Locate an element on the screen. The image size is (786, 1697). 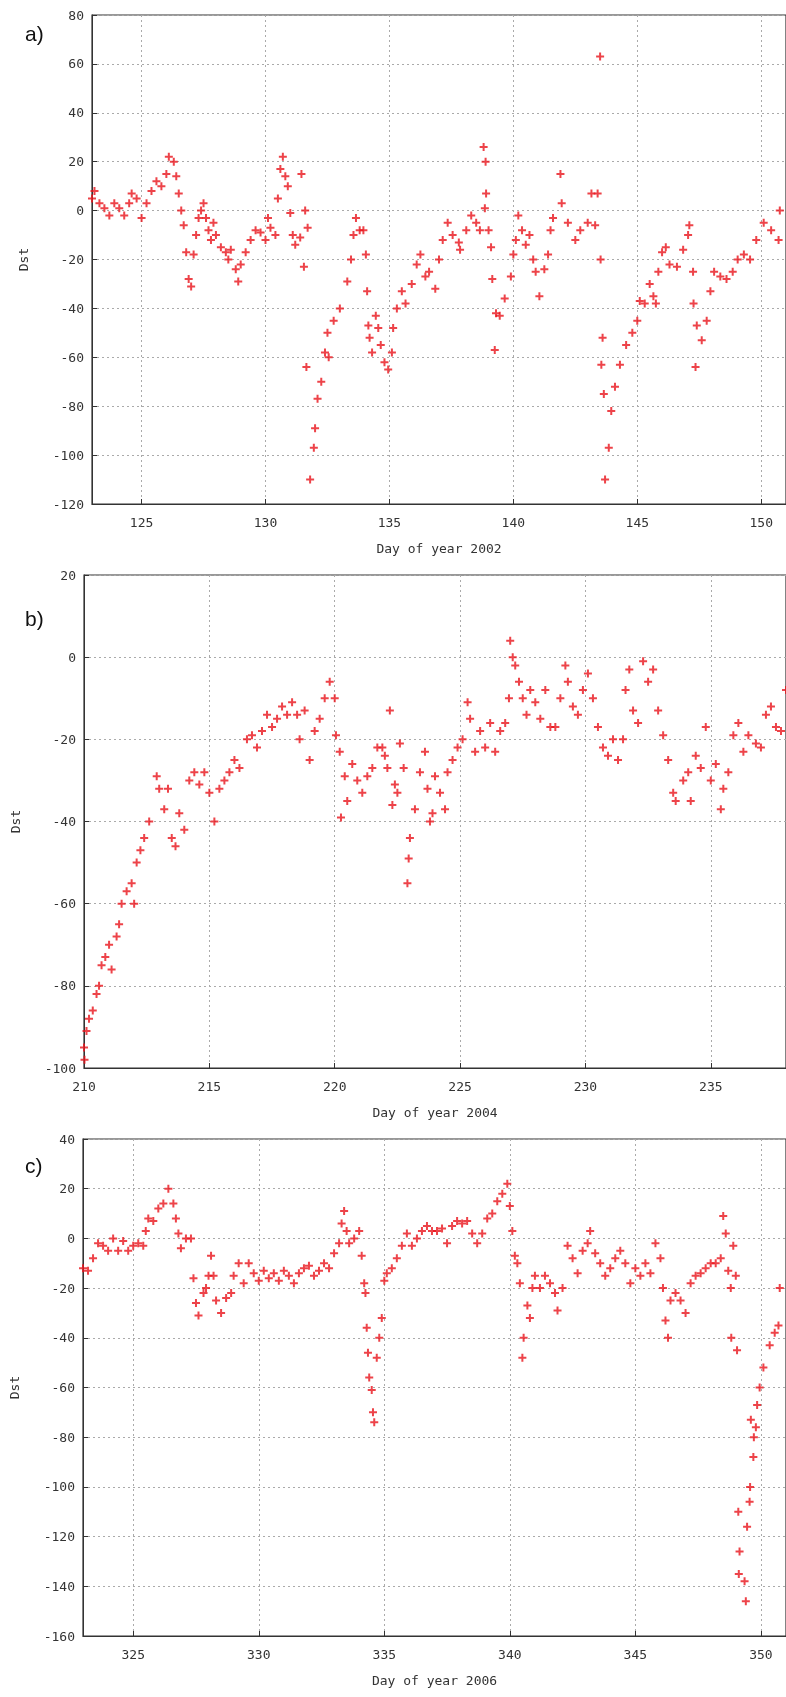
text: b) is located at coordinates (34, 618).